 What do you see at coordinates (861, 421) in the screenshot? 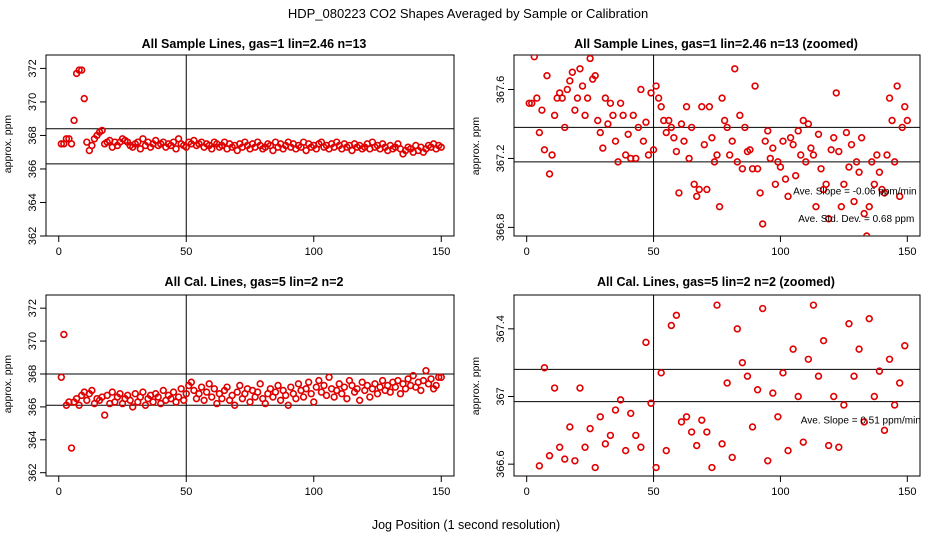
I see `annotation-text: Ave. Slope = 0.51 ppm/min` at bounding box center [861, 421].